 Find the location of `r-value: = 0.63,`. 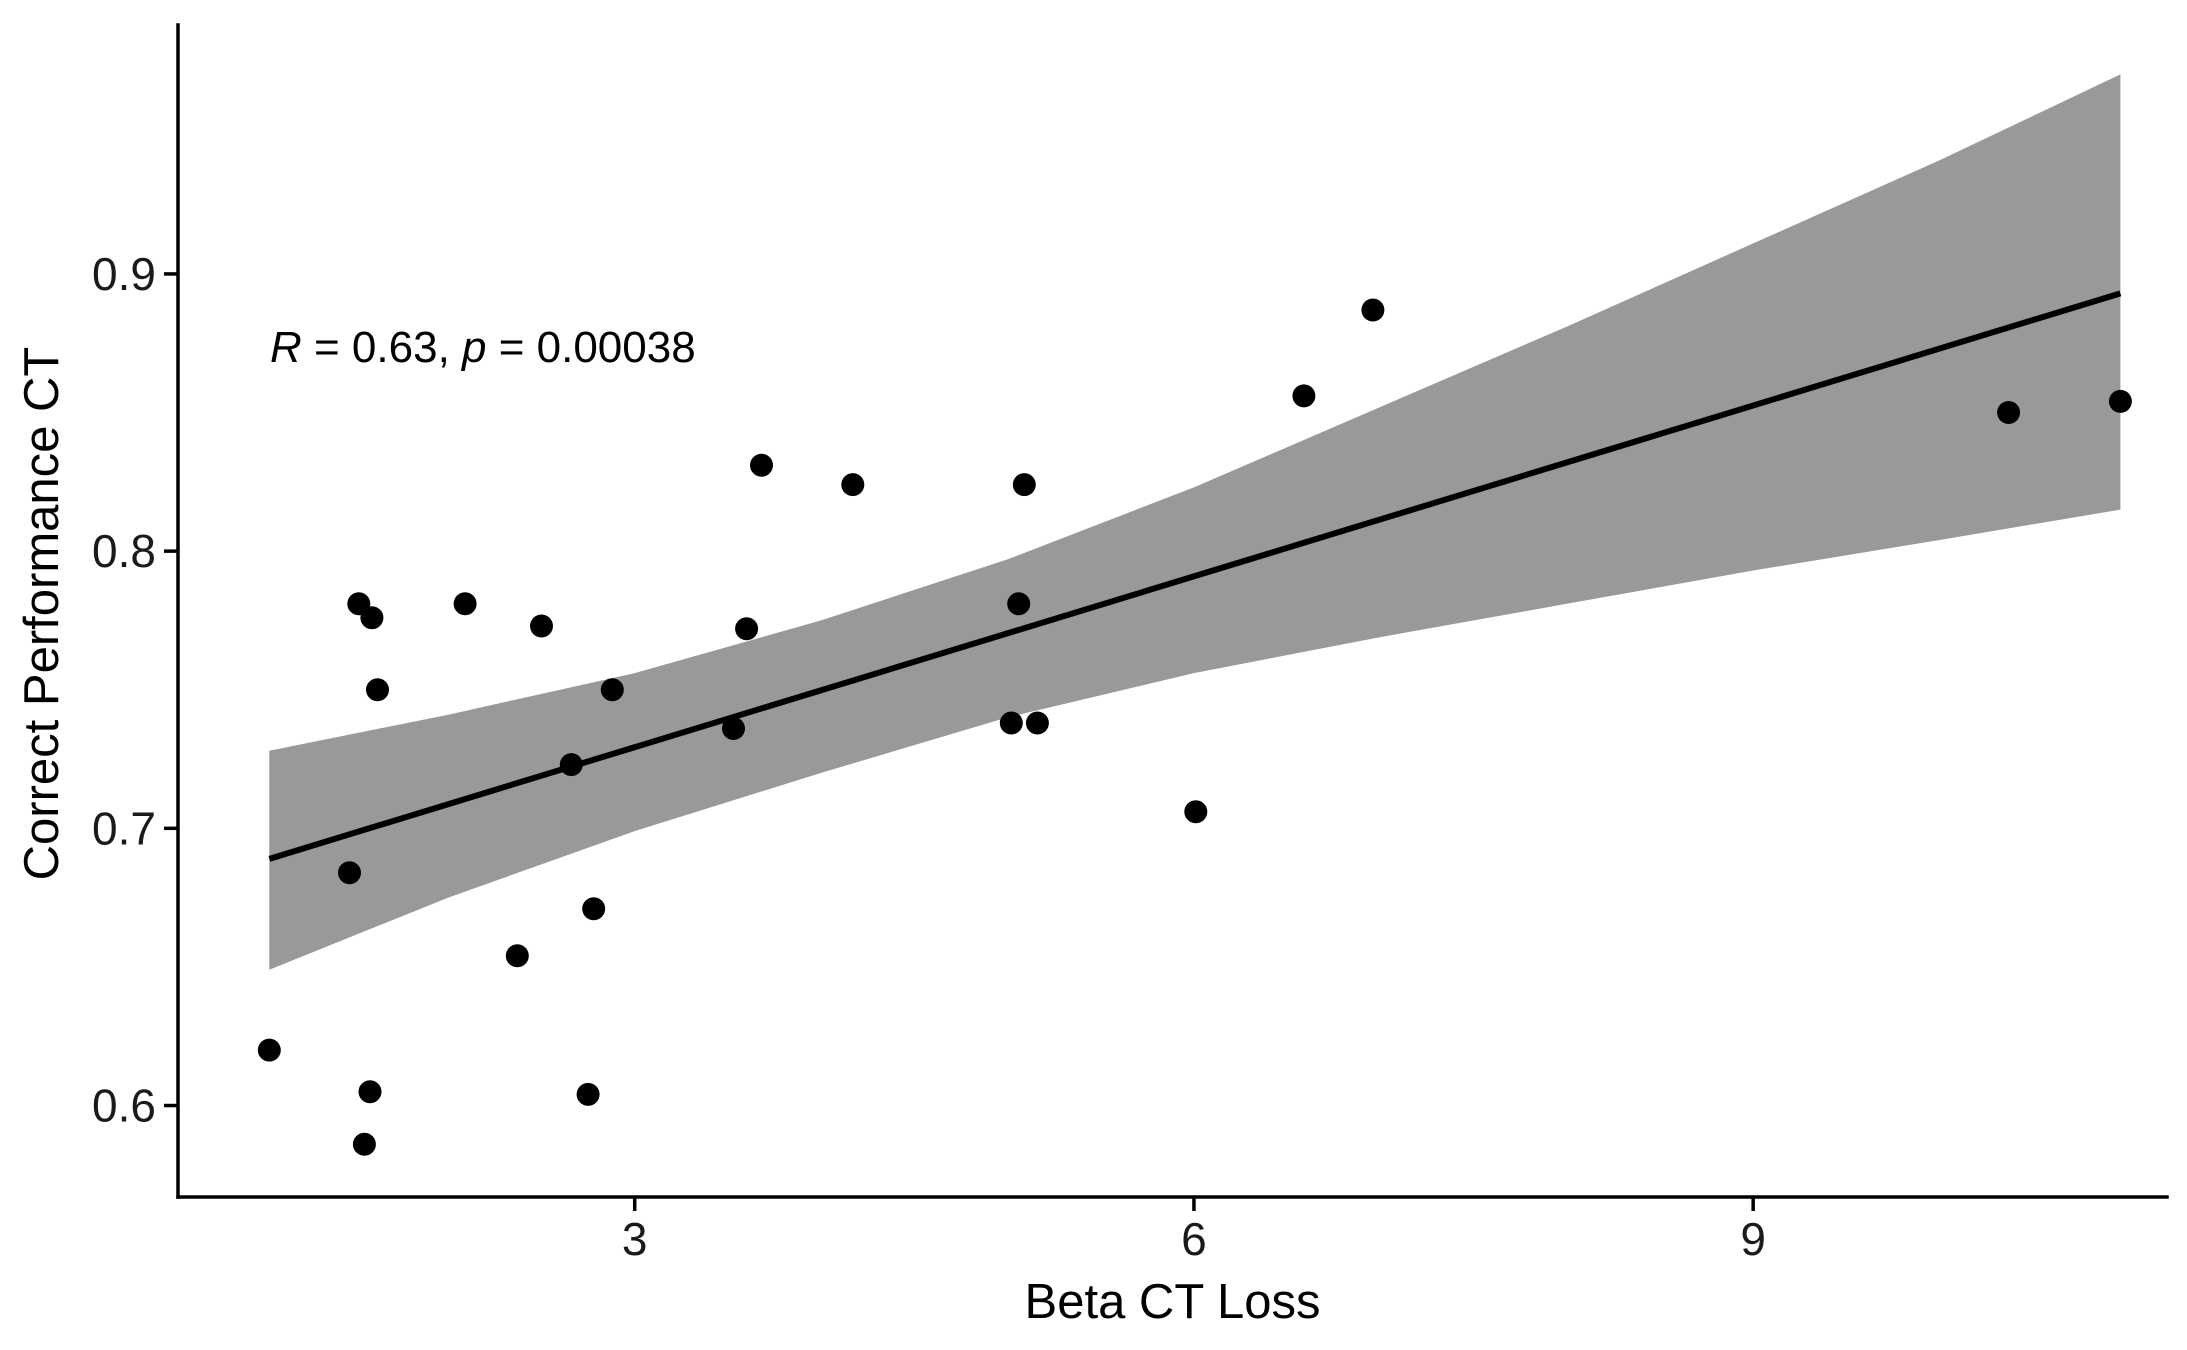

r-value: = 0.63, is located at coordinates (382, 347).